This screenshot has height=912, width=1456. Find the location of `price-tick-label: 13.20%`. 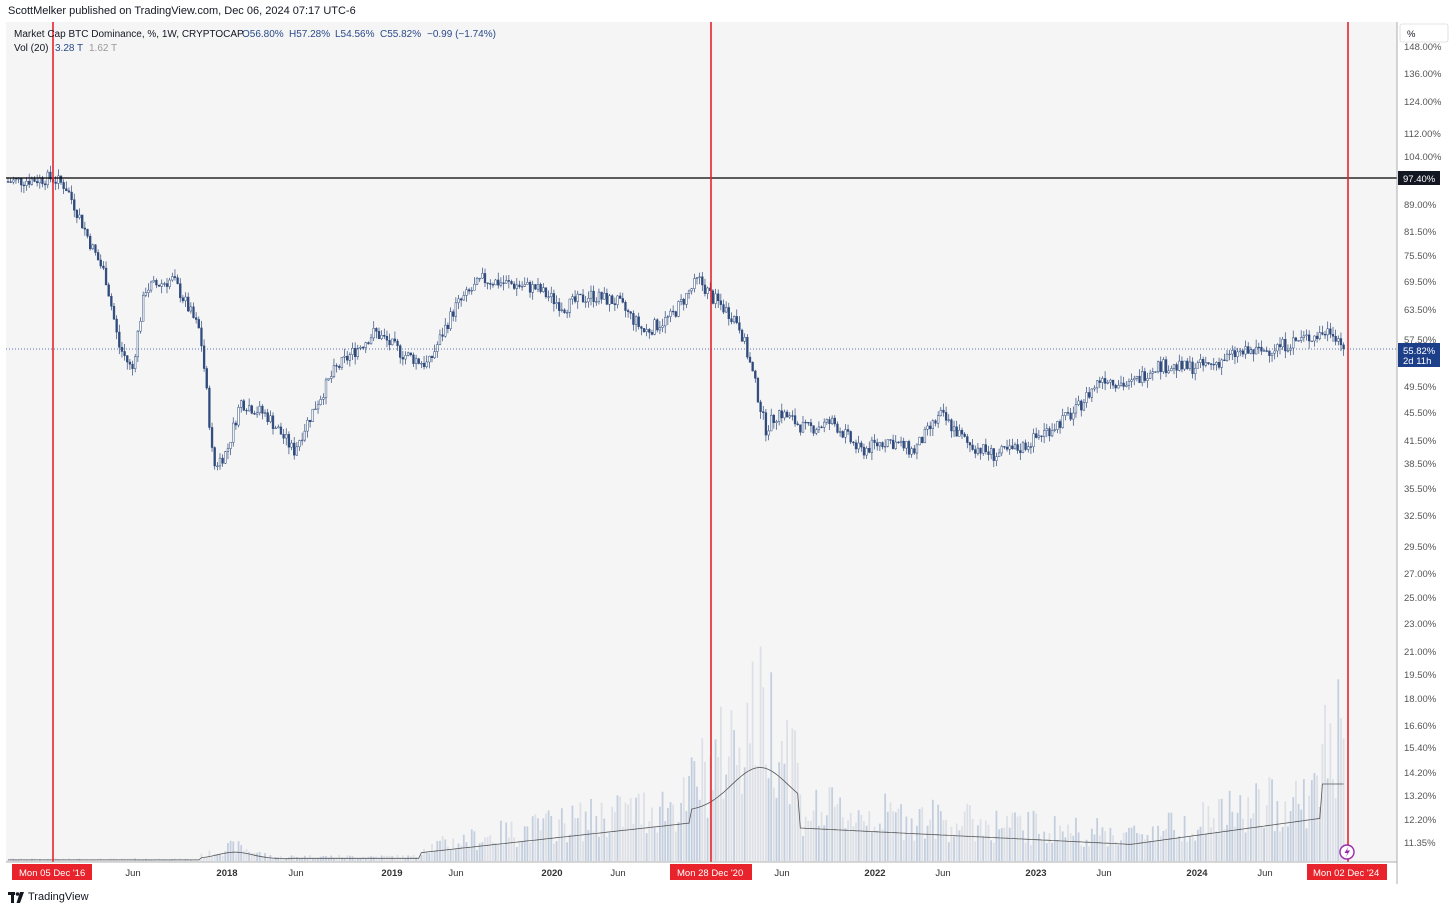

price-tick-label: 13.20% is located at coordinates (1420, 796).